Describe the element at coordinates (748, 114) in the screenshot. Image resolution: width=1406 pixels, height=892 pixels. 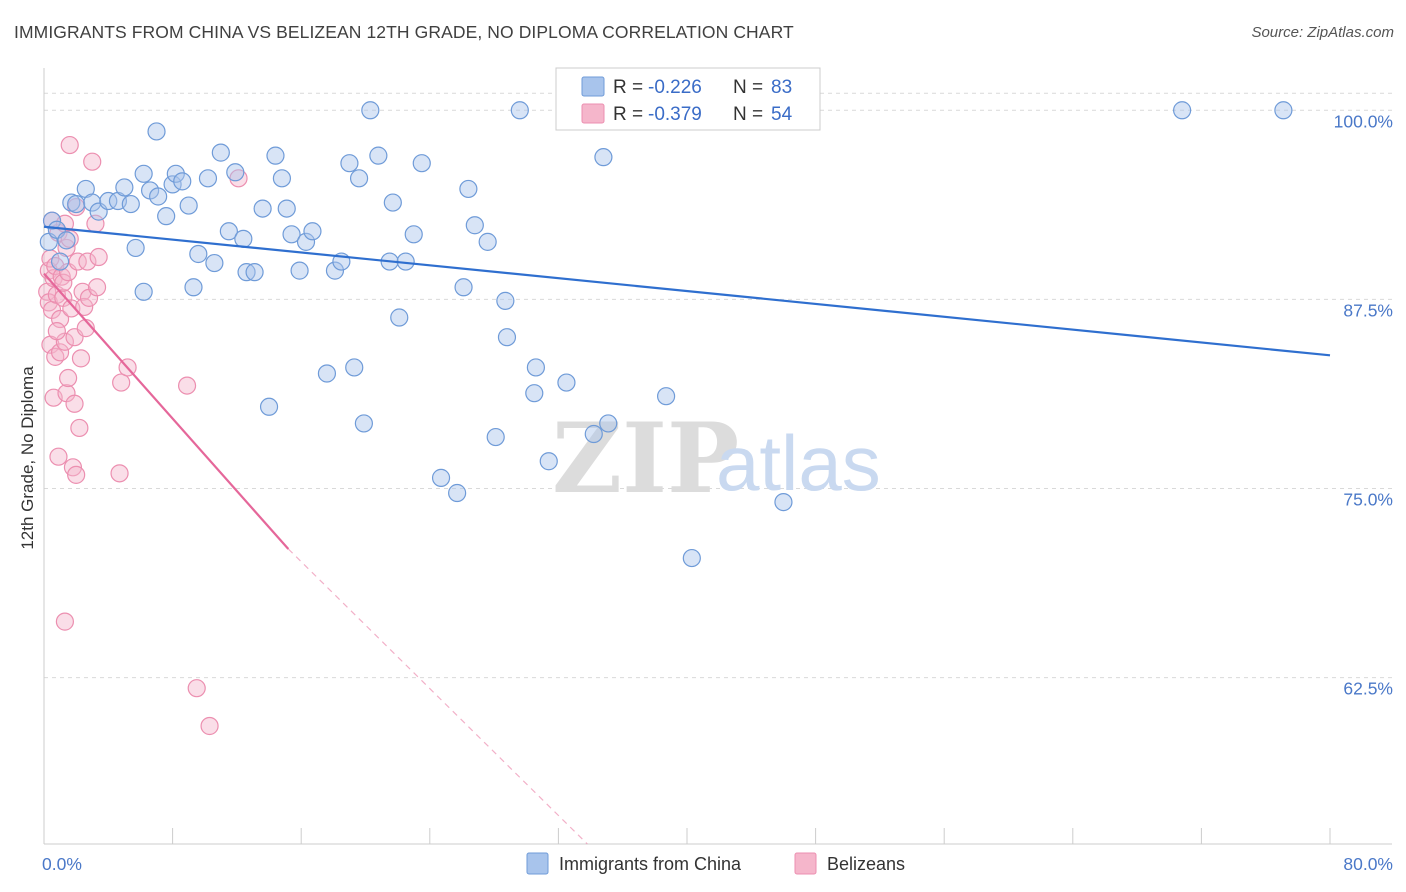
I see `legend-belize-n-label: N =` at that location.